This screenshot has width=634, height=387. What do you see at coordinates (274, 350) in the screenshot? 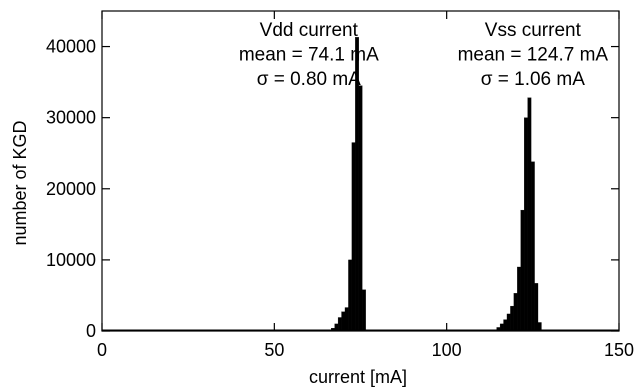
I see `x-tick-label: 50` at bounding box center [274, 350].